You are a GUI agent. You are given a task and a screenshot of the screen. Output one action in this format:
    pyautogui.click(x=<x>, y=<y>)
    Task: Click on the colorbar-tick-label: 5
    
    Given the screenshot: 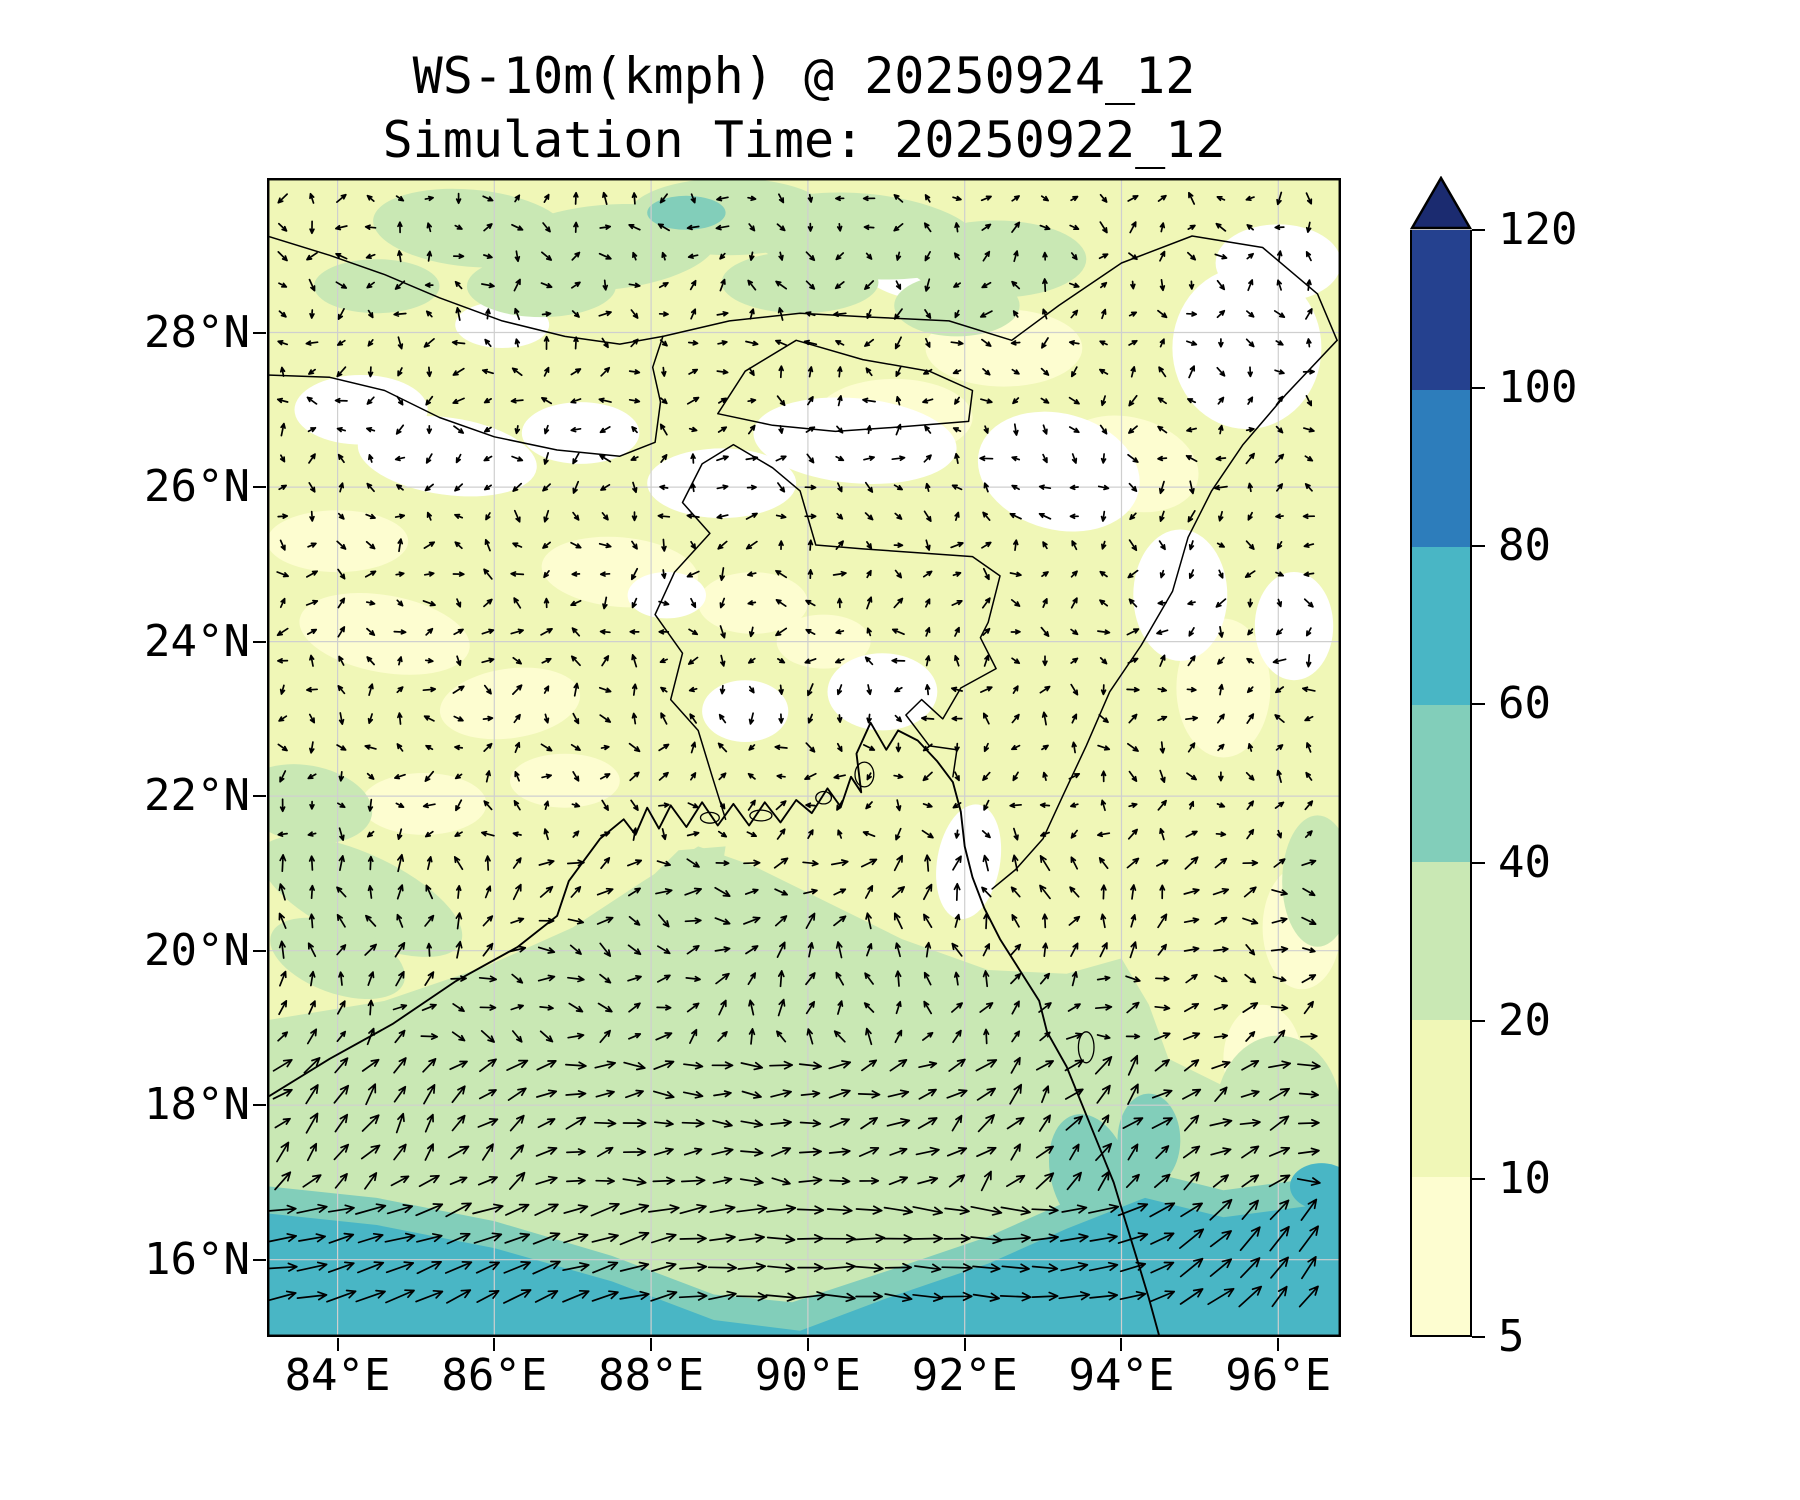 What is the action you would take?
    pyautogui.click(x=1511, y=1336)
    